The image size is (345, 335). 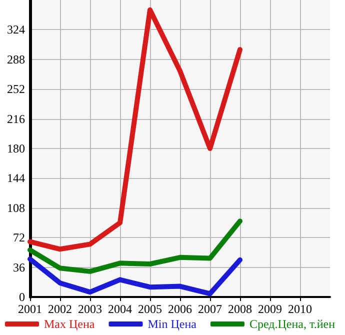 I want to click on legend-label: Min Цена, so click(x=173, y=324).